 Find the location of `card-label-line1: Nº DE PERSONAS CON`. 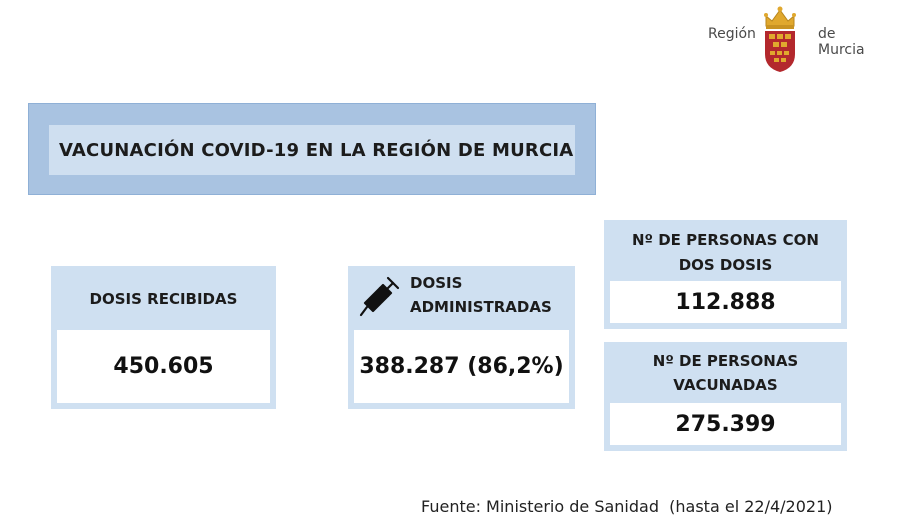

card-label-line1: Nº DE PERSONAS CON is located at coordinates (725, 240).